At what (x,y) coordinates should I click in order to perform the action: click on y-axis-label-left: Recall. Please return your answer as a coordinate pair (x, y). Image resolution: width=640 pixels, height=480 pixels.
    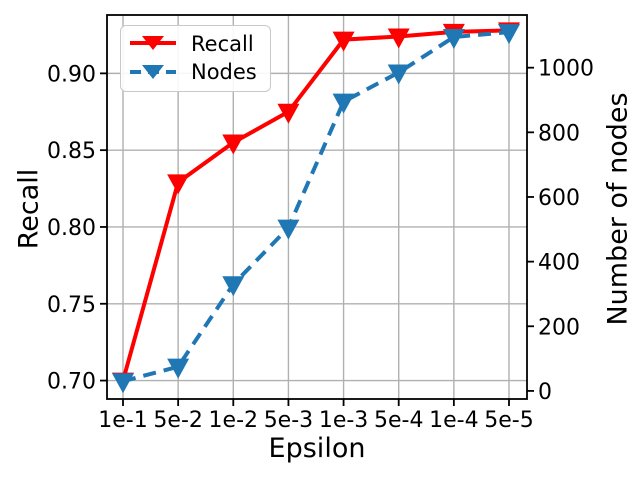
    Looking at the image, I should click on (29, 209).